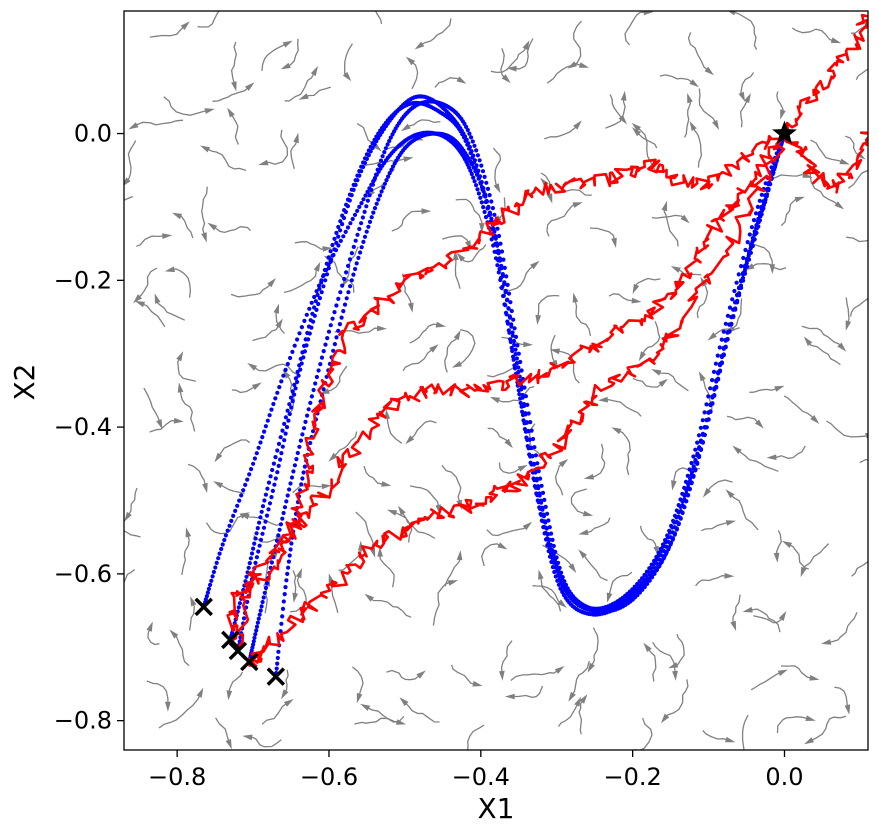 Image resolution: width=879 pixels, height=836 pixels. I want to click on end-x-stroke, so click(238, 651).